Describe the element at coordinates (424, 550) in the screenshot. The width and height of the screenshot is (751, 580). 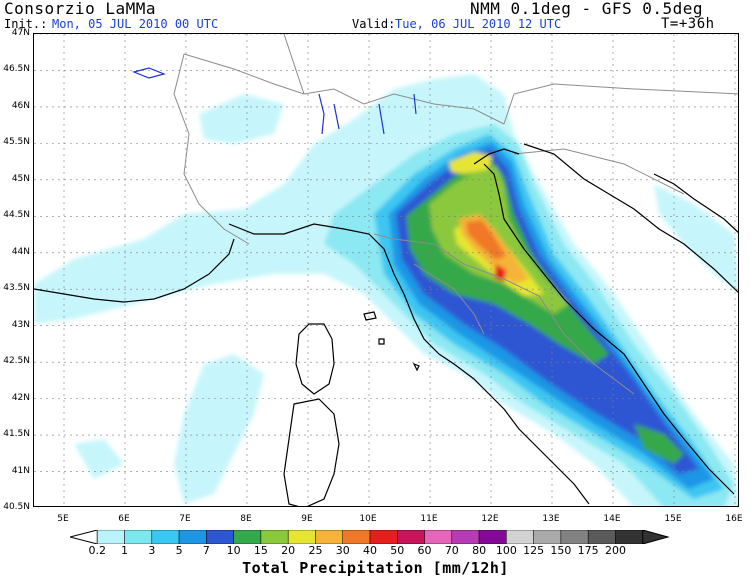
I see `colorbar-tick-label: 60` at that location.